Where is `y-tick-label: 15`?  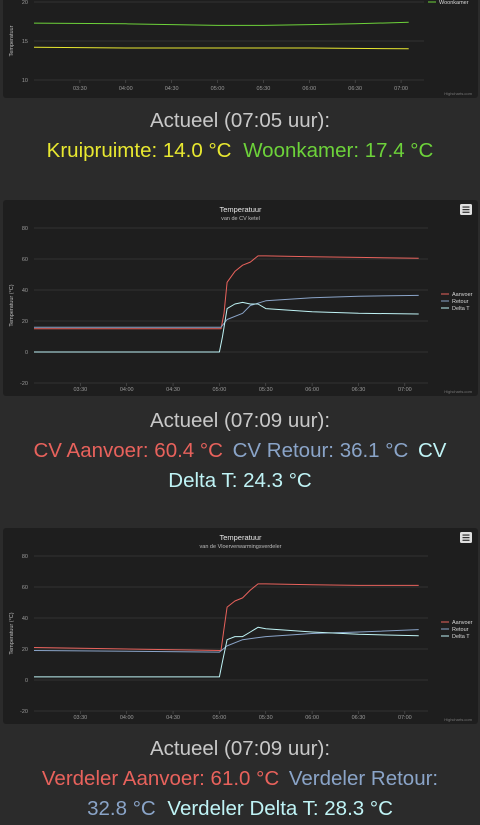 y-tick-label: 15 is located at coordinates (25, 42).